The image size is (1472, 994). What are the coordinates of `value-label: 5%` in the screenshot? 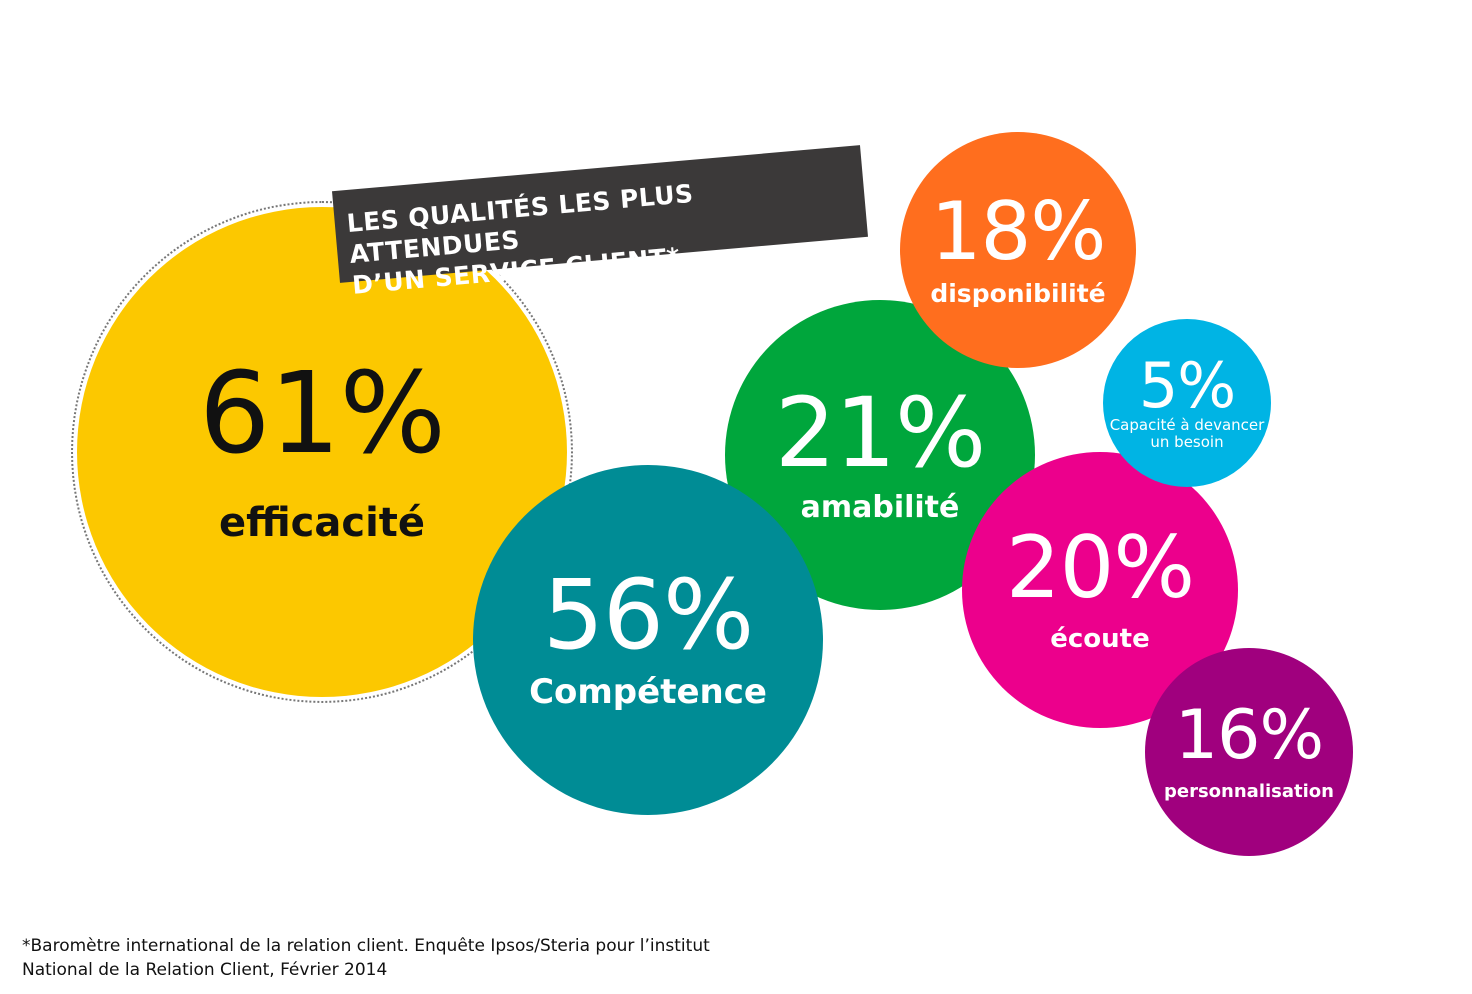 It's located at (1187, 385).